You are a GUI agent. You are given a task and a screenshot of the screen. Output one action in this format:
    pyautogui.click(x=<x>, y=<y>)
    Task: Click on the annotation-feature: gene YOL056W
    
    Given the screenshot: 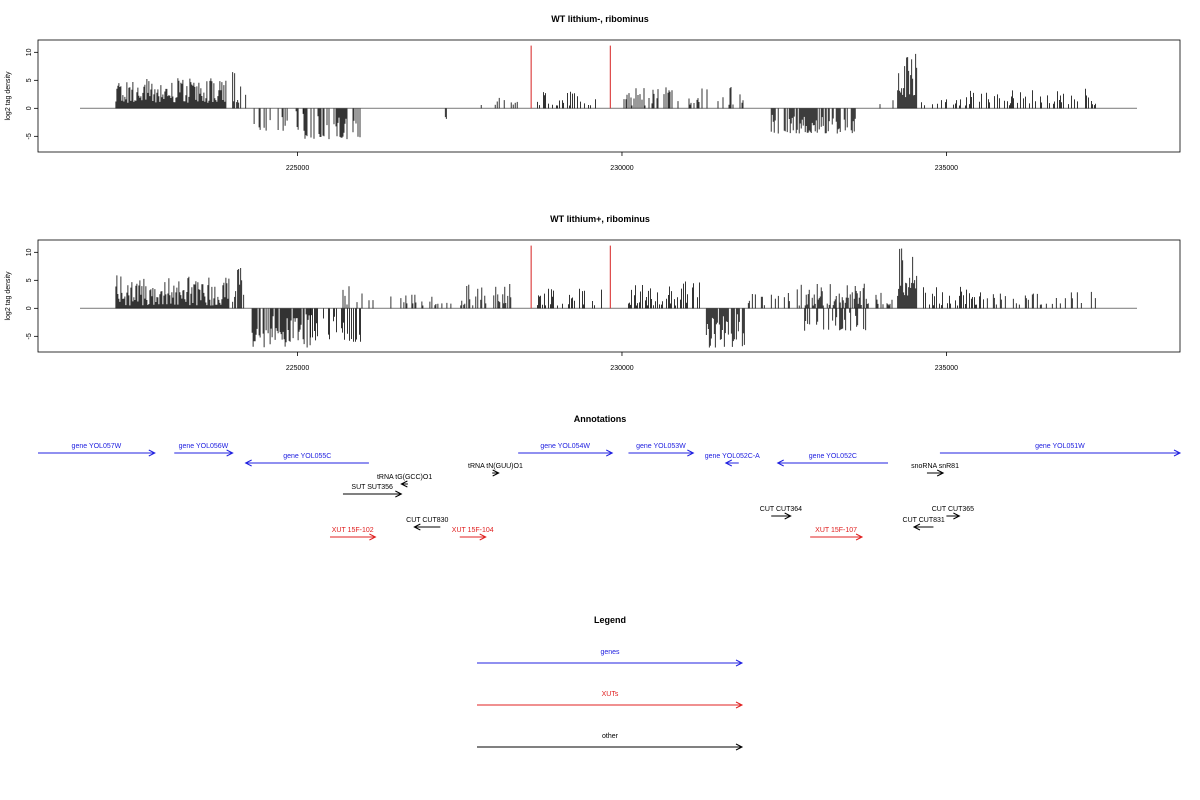 What is the action you would take?
    pyautogui.click(x=204, y=450)
    